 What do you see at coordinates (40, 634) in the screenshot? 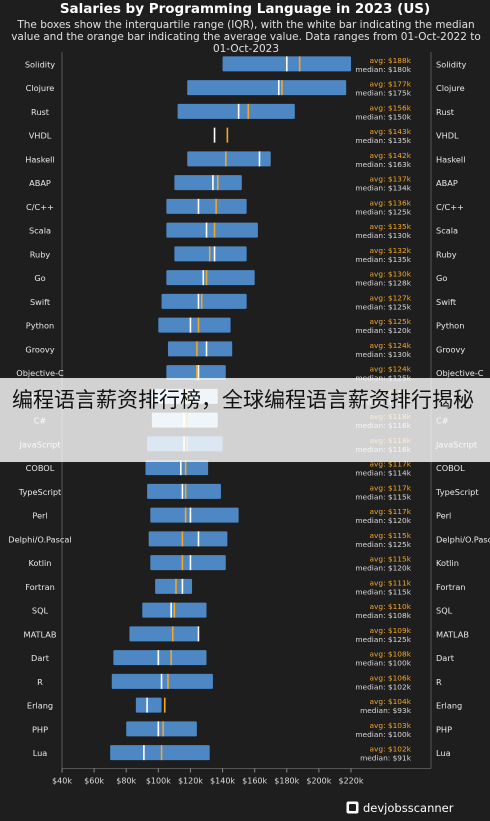
I see `language-label-left: MATLAB` at bounding box center [40, 634].